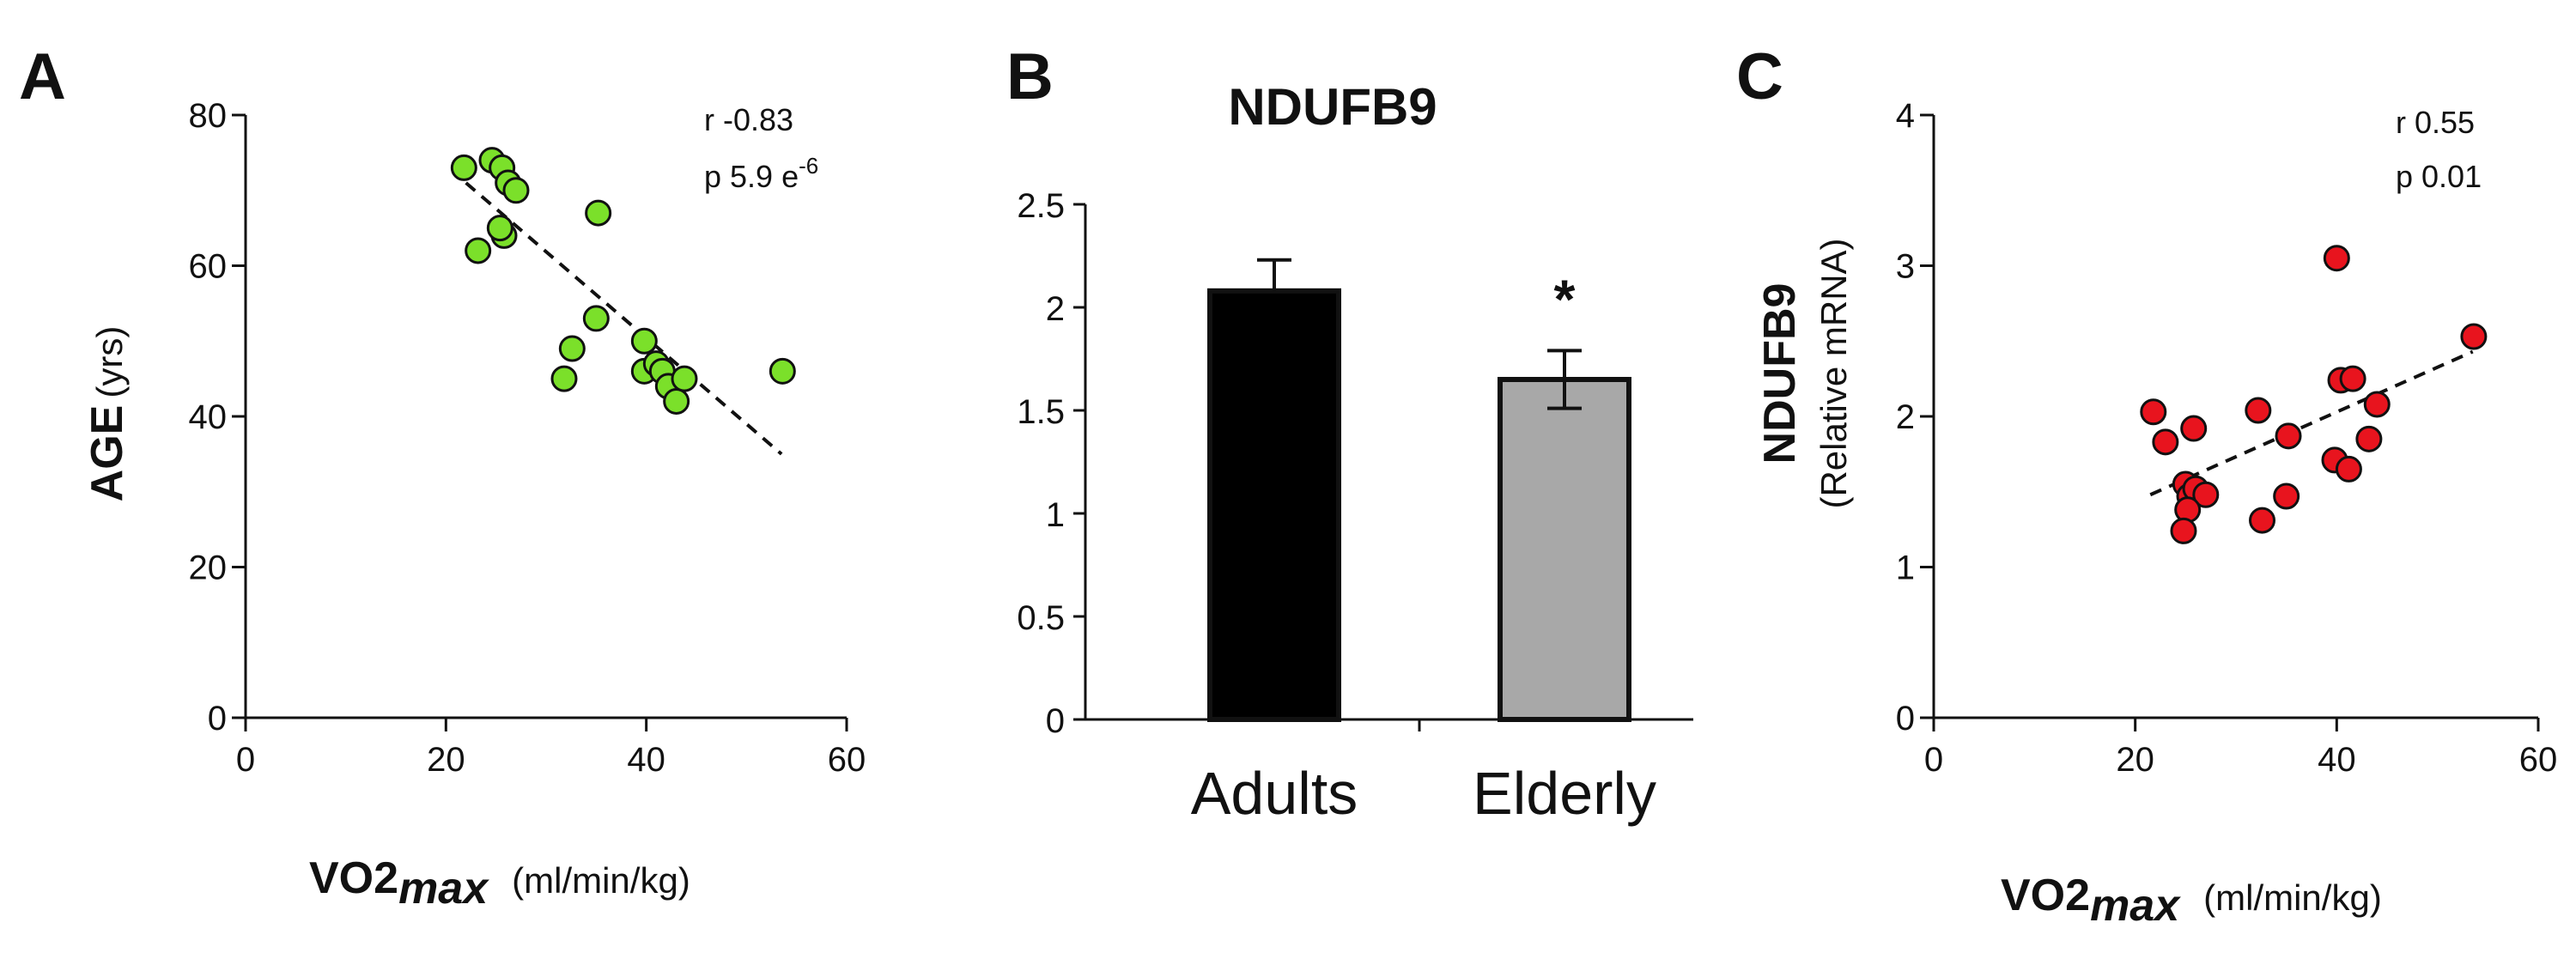  I want to click on panel-a-y-tick-label: 60, so click(208, 267).